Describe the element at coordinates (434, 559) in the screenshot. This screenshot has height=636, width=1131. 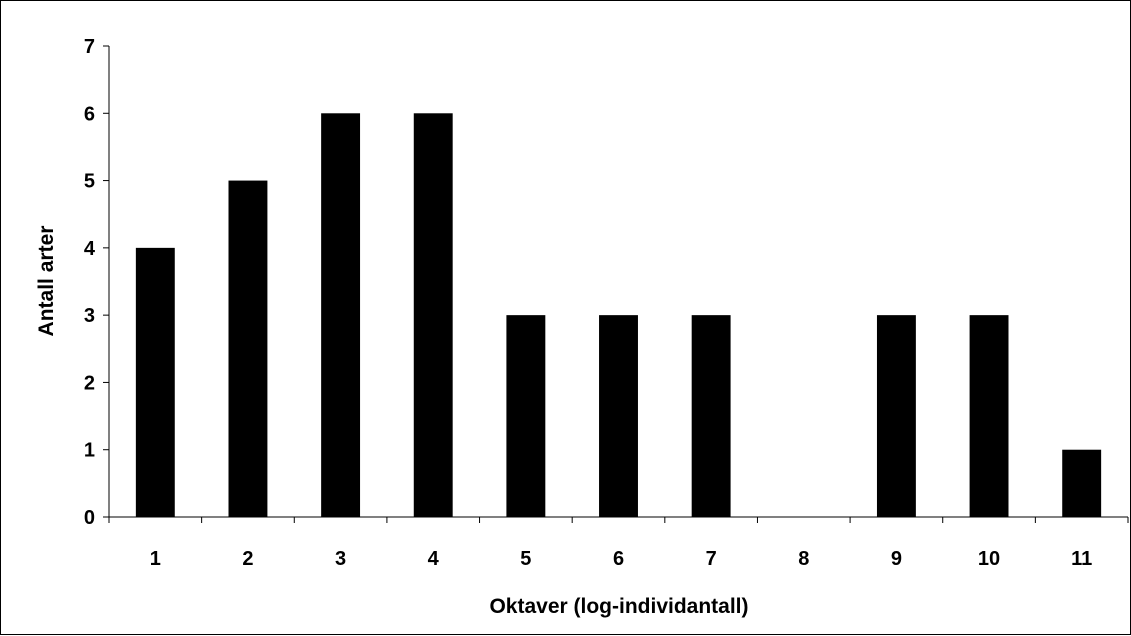
I see `x-tick-label: 4` at that location.